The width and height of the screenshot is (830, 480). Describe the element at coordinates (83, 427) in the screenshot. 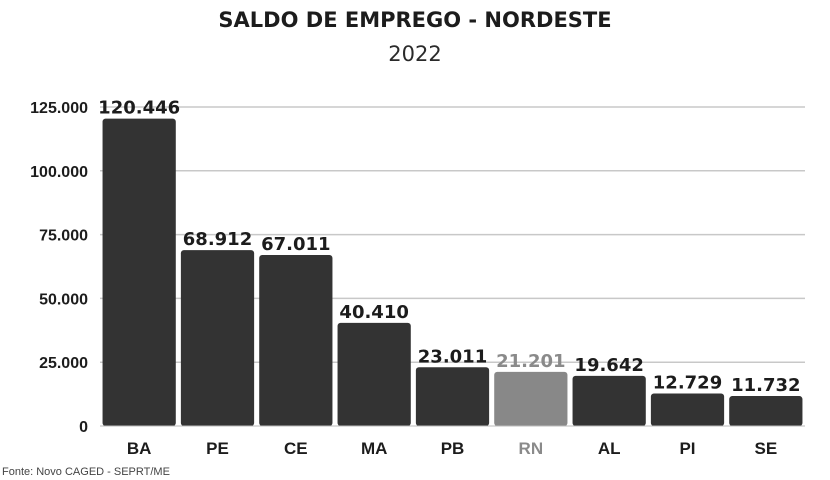

I see `y-tick-label: 0` at that location.